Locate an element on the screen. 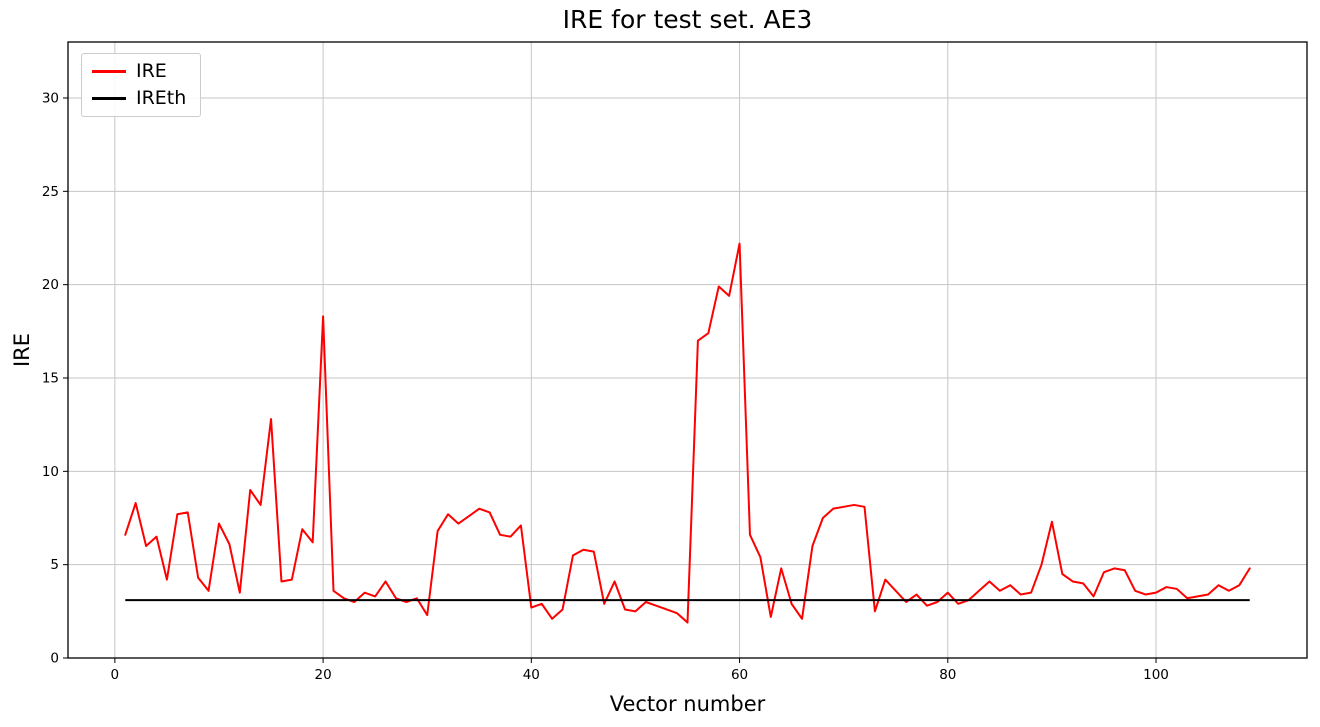 Image resolution: width=1320 pixels, height=727 pixels. svg-text: 60 is located at coordinates (739, 675).